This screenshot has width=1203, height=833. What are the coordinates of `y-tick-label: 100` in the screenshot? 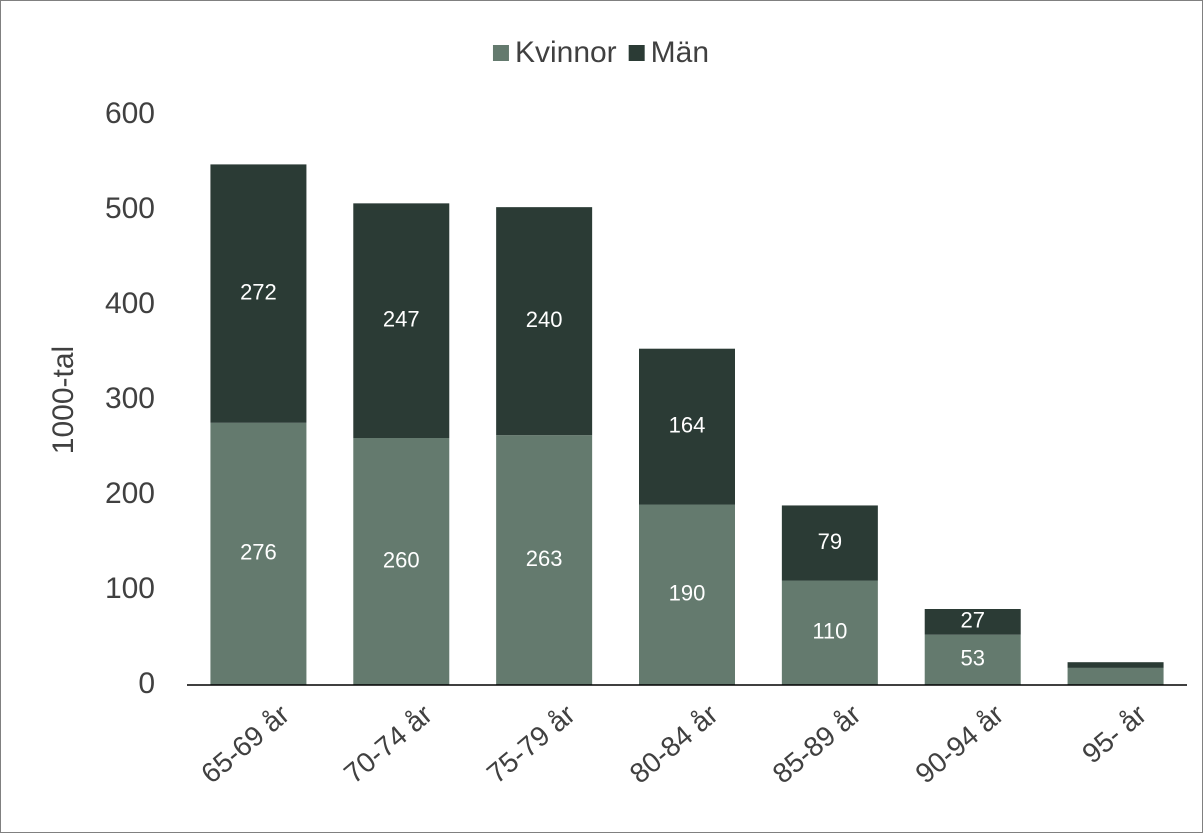 It's located at (130, 588).